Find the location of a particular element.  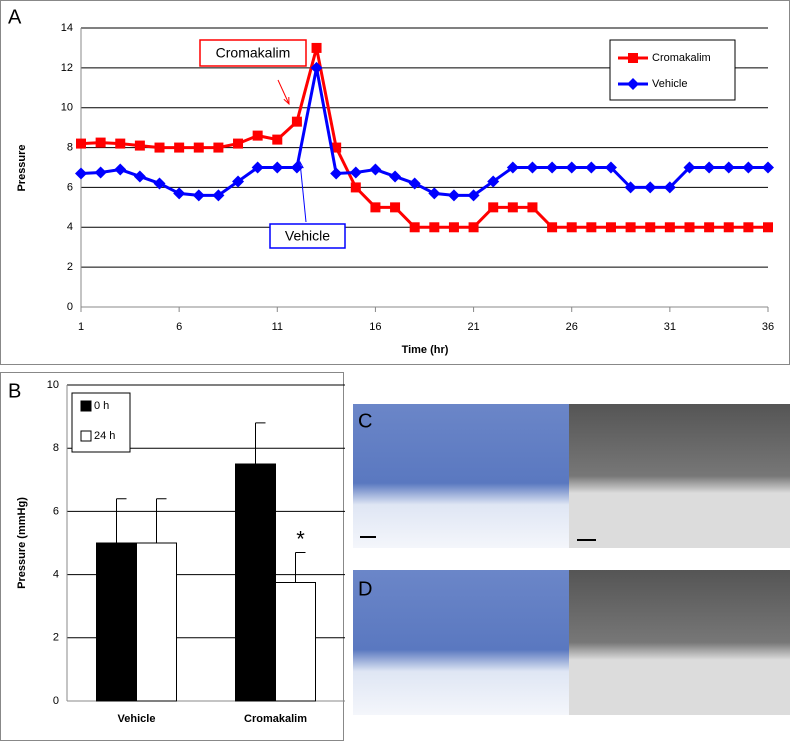

x-tick-label: 1 is located at coordinates (81, 327).